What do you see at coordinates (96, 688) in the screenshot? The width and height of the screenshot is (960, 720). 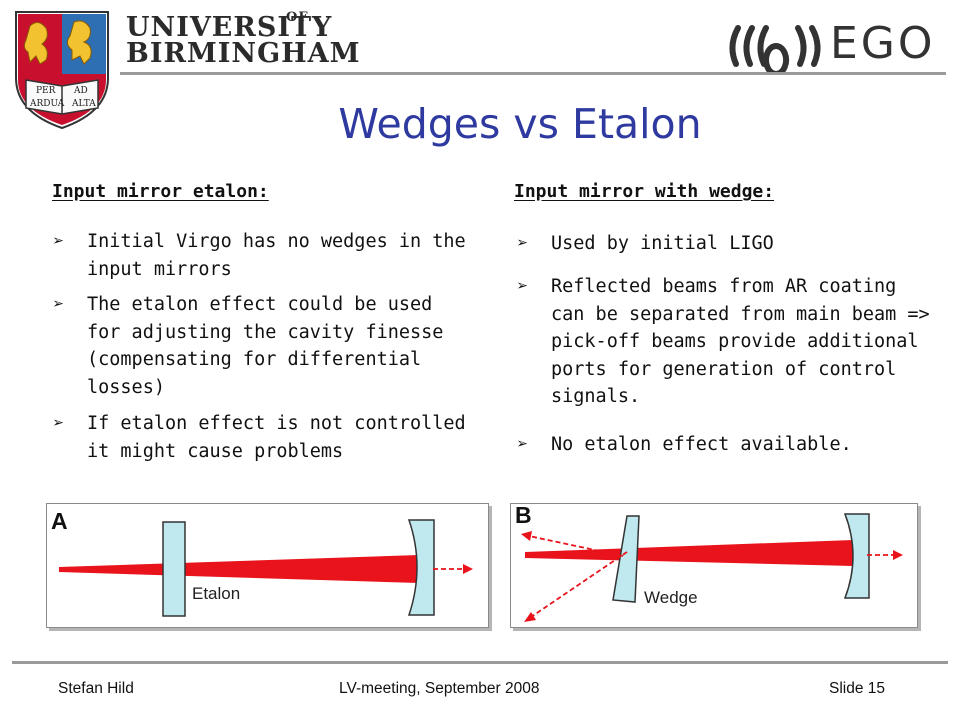 I see `footer-author: Stefan Hild` at bounding box center [96, 688].